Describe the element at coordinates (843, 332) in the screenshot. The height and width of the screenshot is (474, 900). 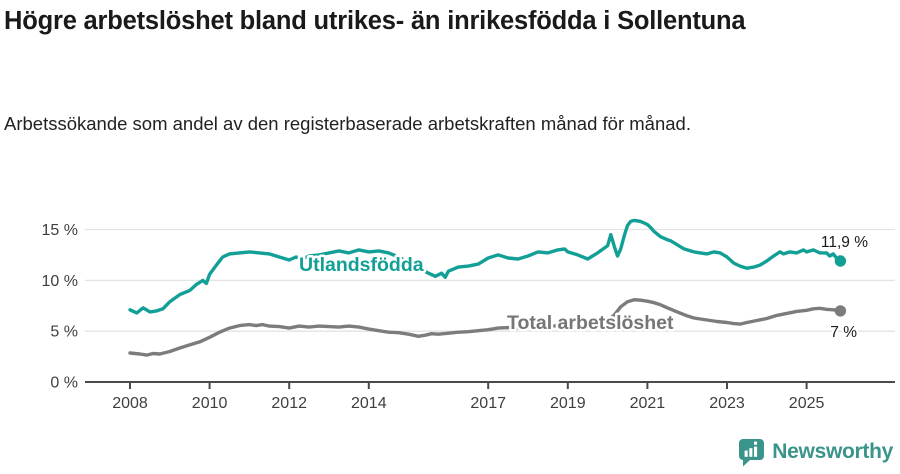
I see `series-end-value: 7 %` at that location.